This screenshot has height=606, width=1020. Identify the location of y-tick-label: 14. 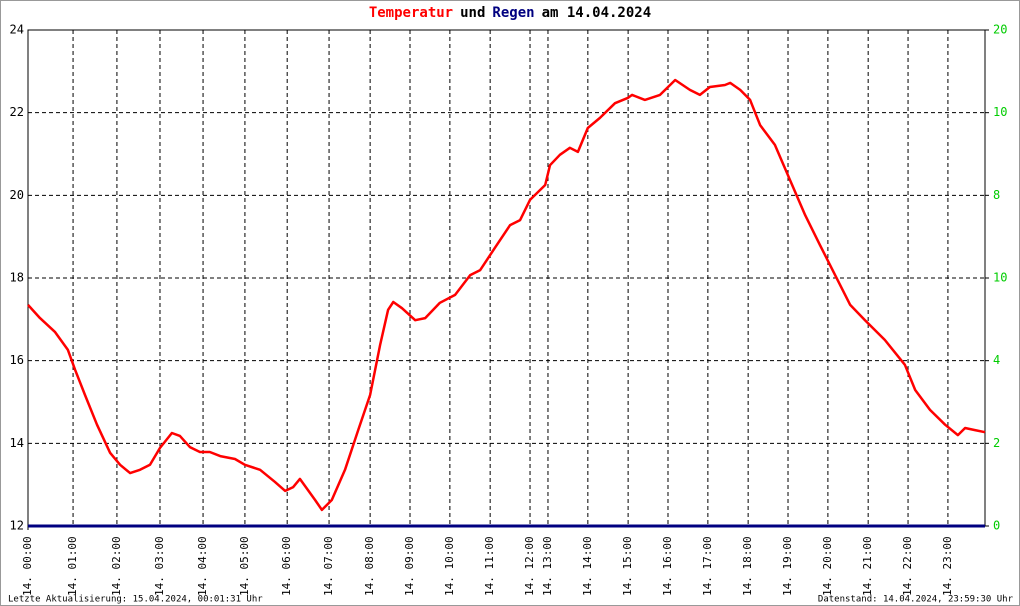
(17, 443).